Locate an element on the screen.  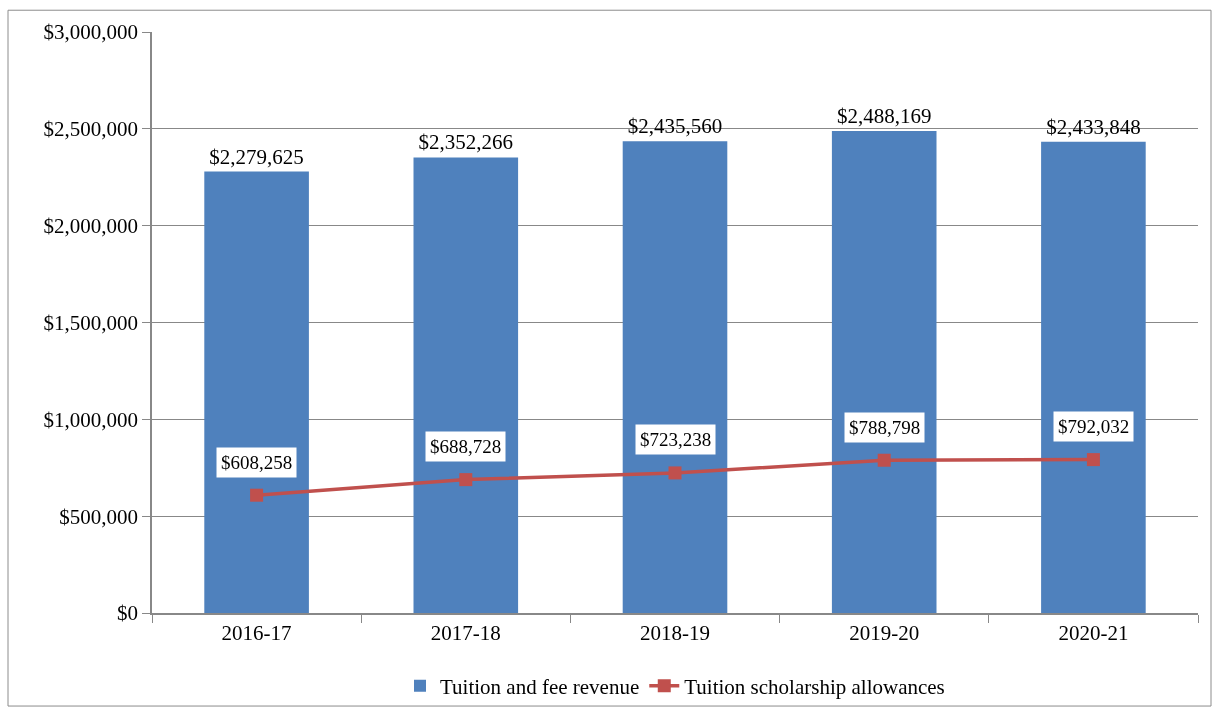
data-label: $688,728 is located at coordinates (466, 446).